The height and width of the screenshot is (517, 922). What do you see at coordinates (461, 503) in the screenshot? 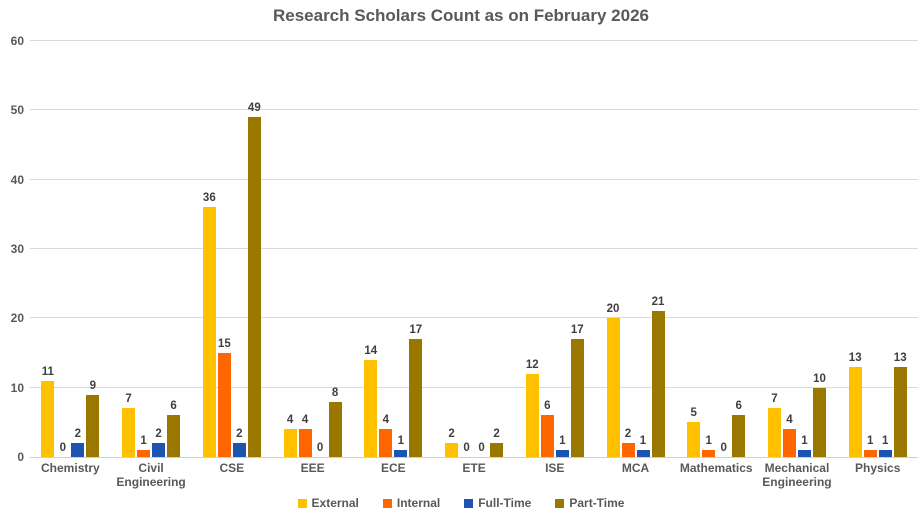
I see `legend: External Internal Full-Time Part-Time` at bounding box center [461, 503].